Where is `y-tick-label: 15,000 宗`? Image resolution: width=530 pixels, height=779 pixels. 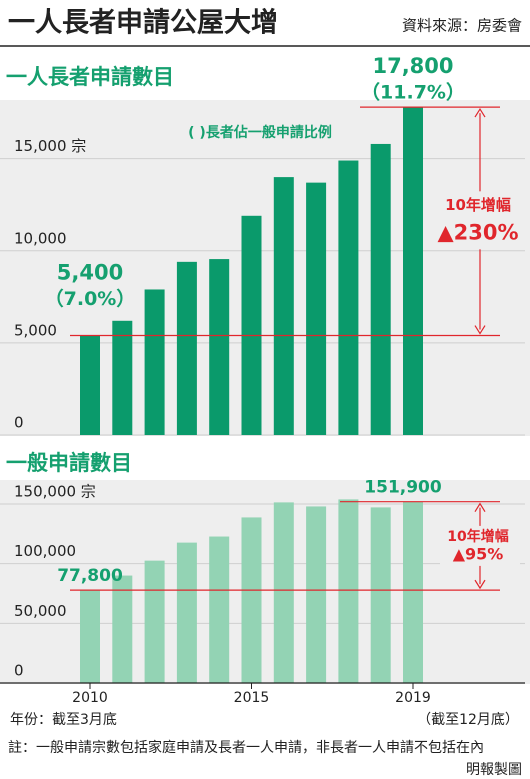
y-tick-label: 15,000 宗 is located at coordinates (50, 146).